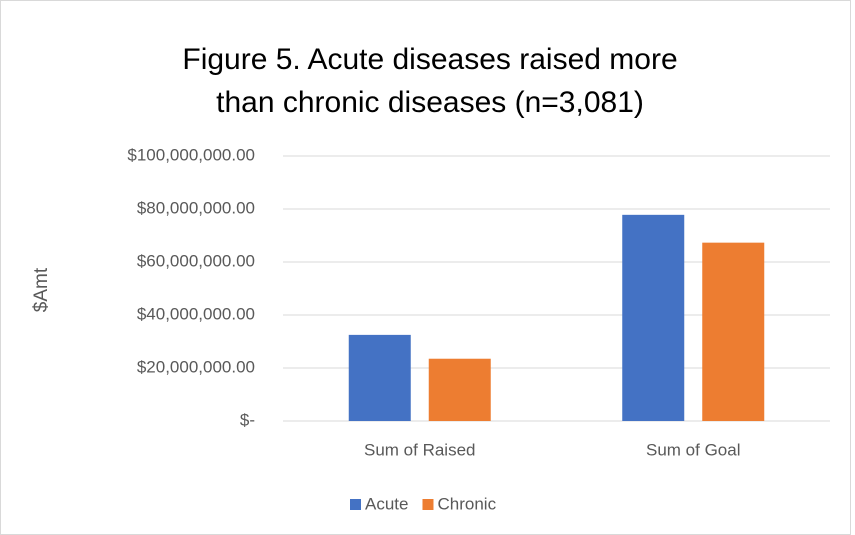 The image size is (855, 535). I want to click on y-tick-label: $80,000,000.00, so click(196, 207).